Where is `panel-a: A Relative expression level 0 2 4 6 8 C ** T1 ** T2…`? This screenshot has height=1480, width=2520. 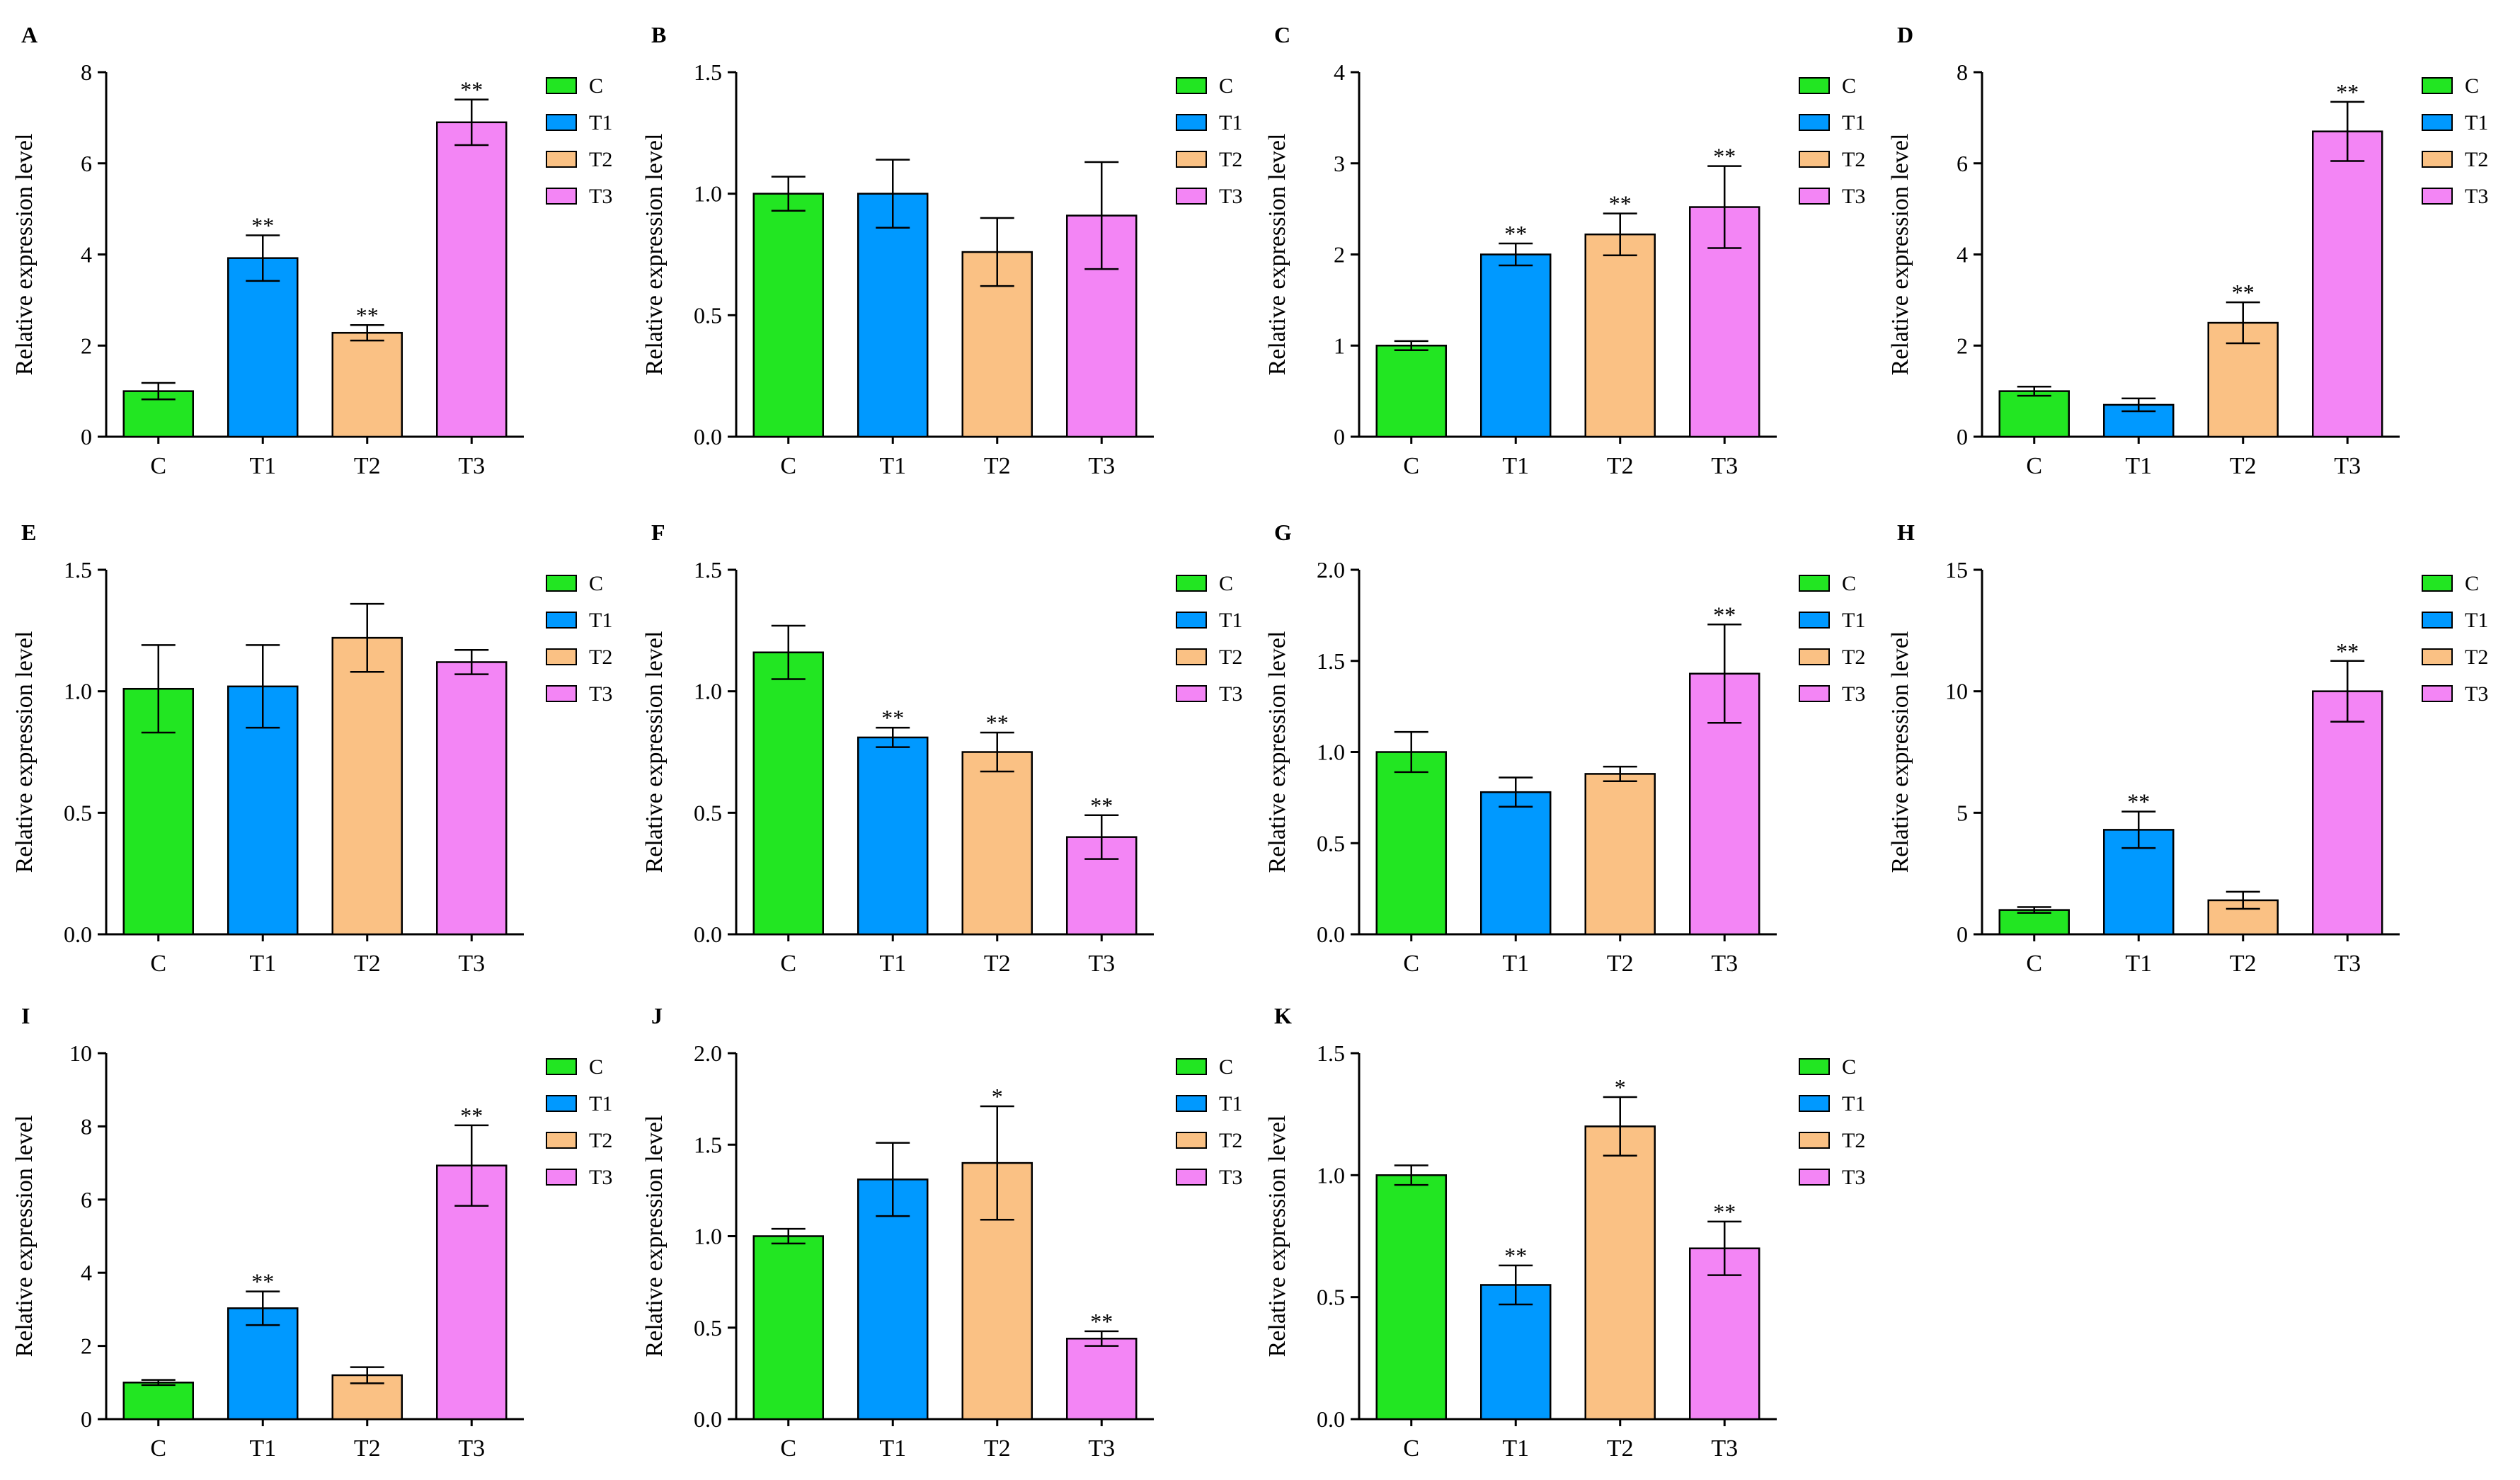
panel-a: A Relative expression level 0 2 4 6 8 C ** T1 ** T2… is located at coordinates (311, 250).